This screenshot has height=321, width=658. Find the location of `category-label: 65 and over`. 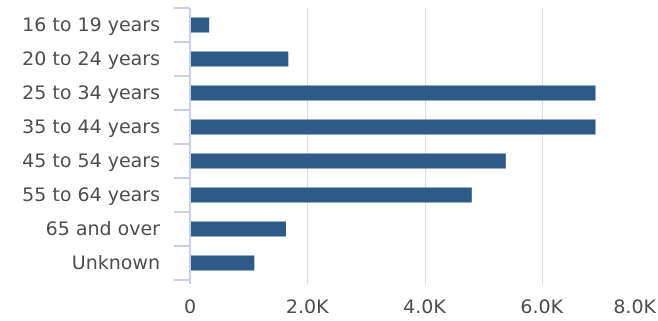

category-label: 65 and over is located at coordinates (103, 229).